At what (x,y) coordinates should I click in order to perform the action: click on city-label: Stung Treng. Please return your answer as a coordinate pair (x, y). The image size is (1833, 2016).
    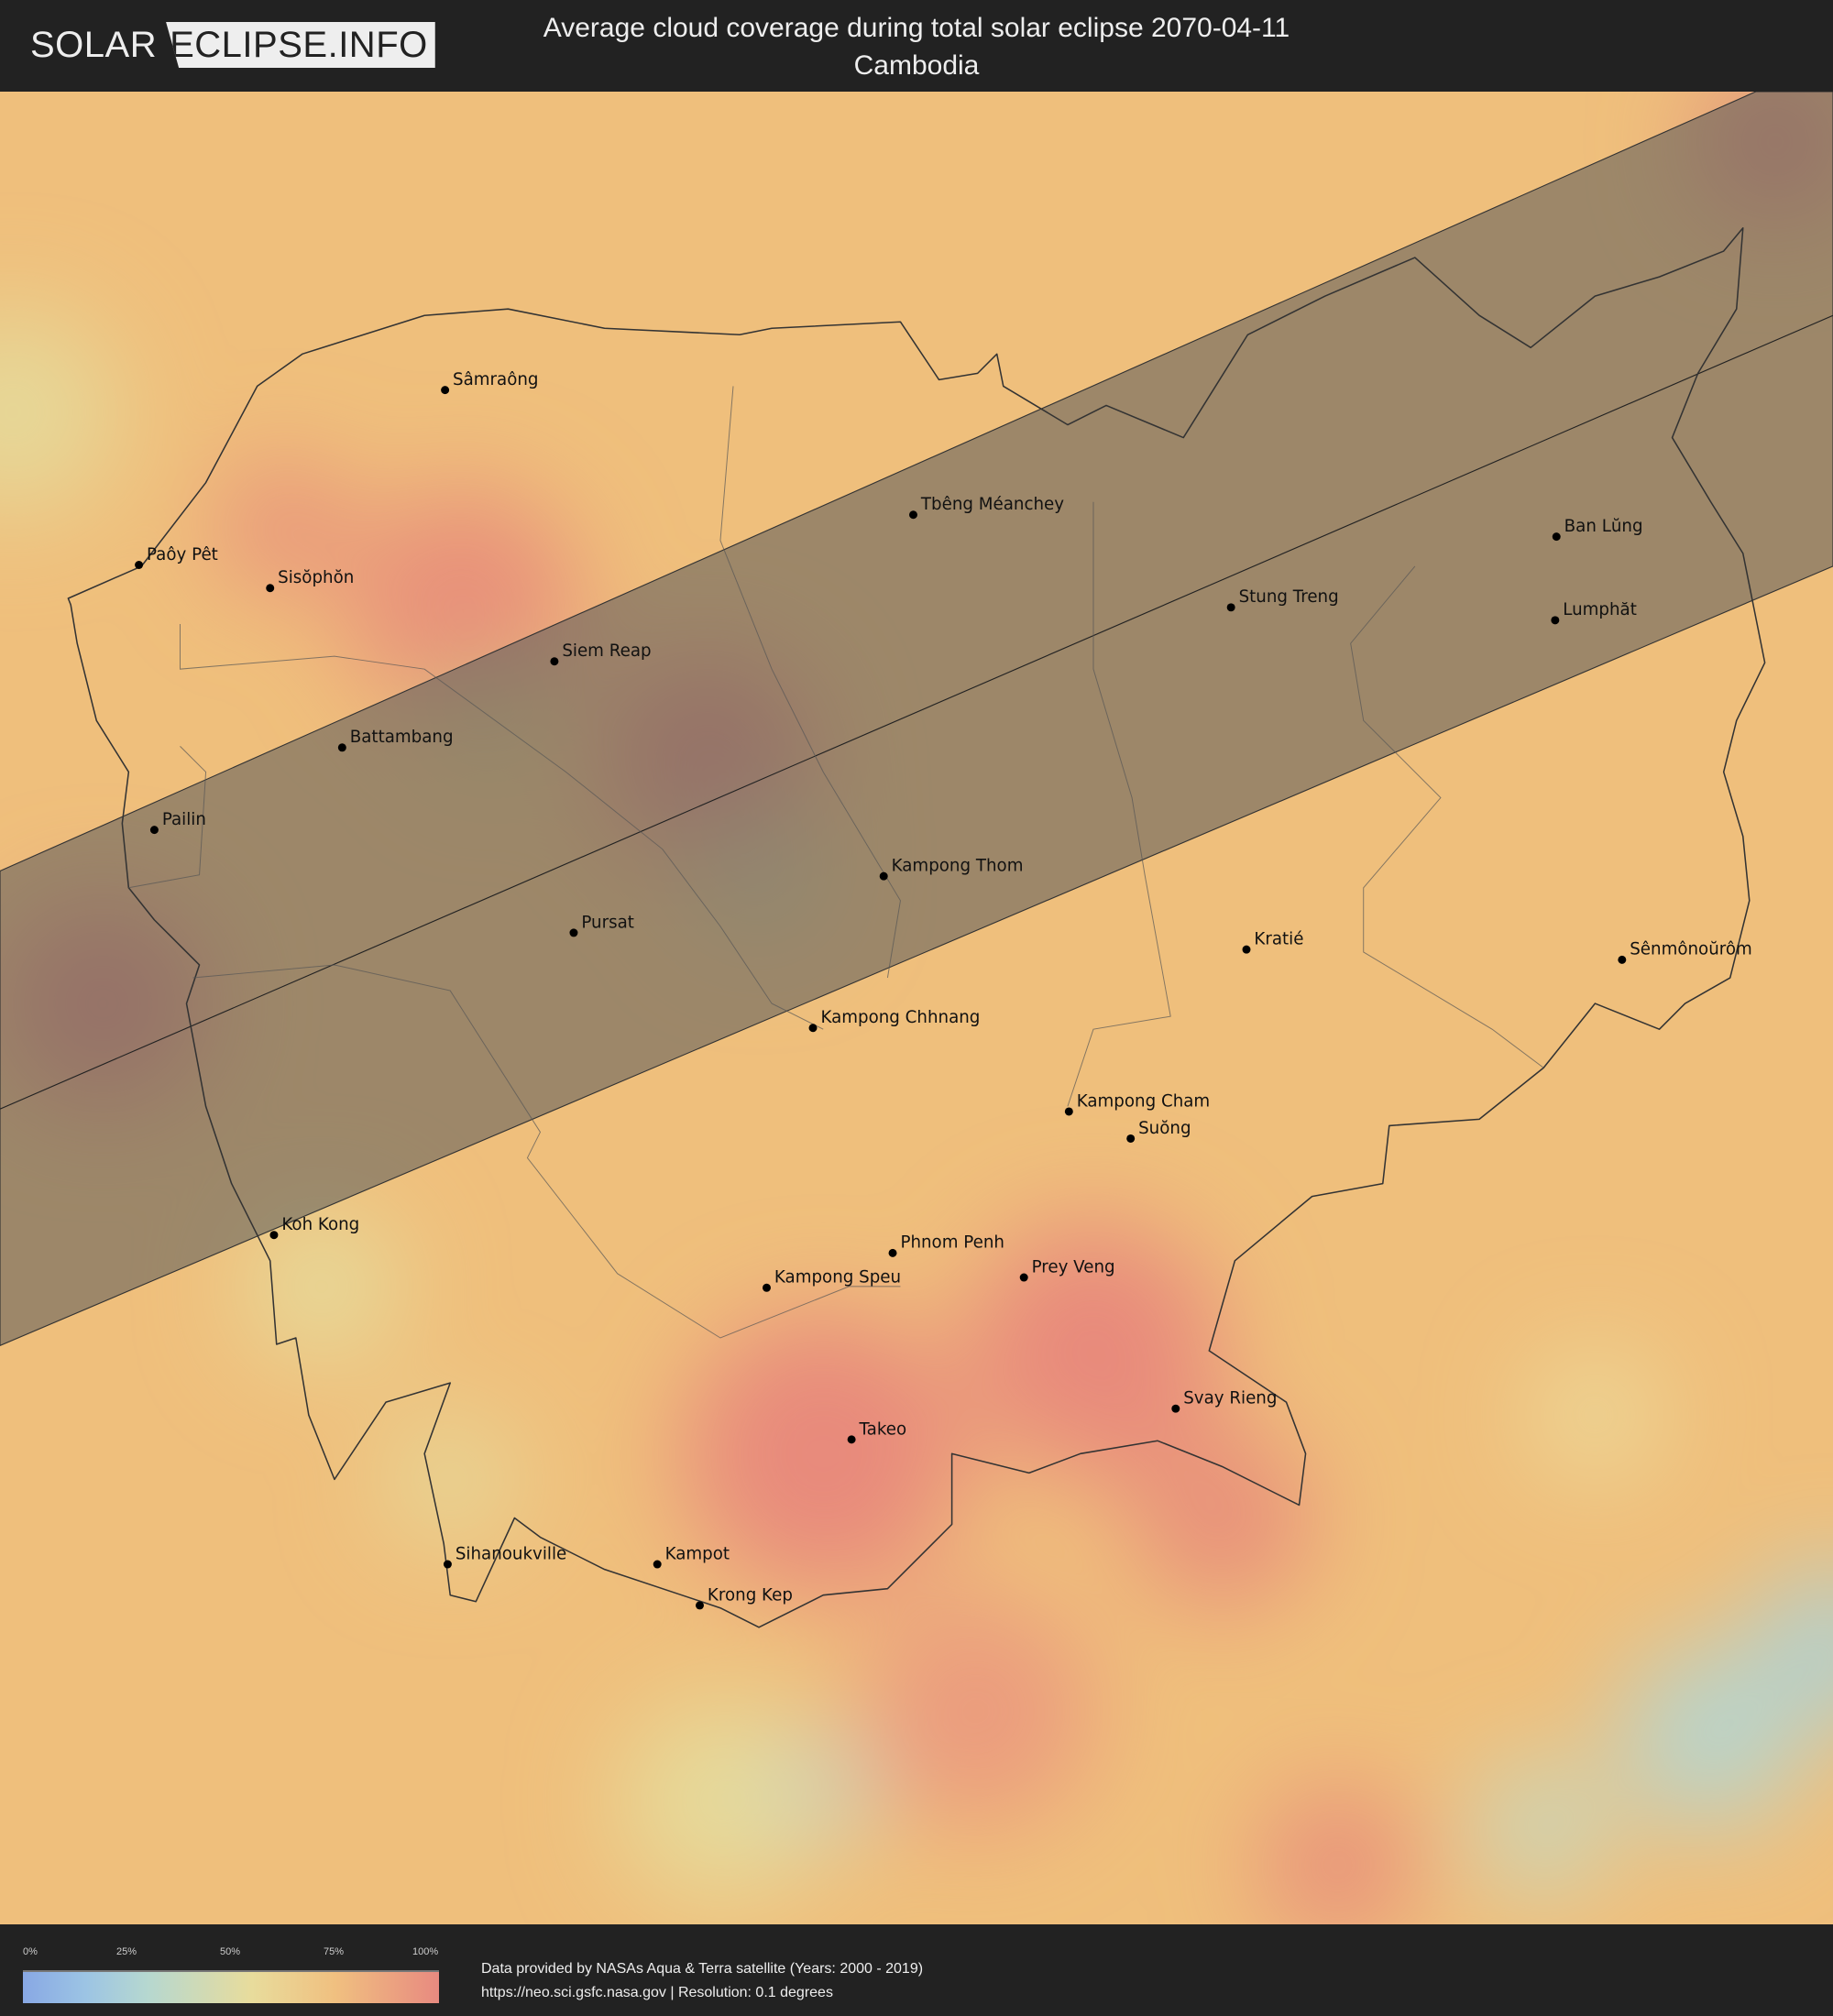
    Looking at the image, I should click on (1289, 597).